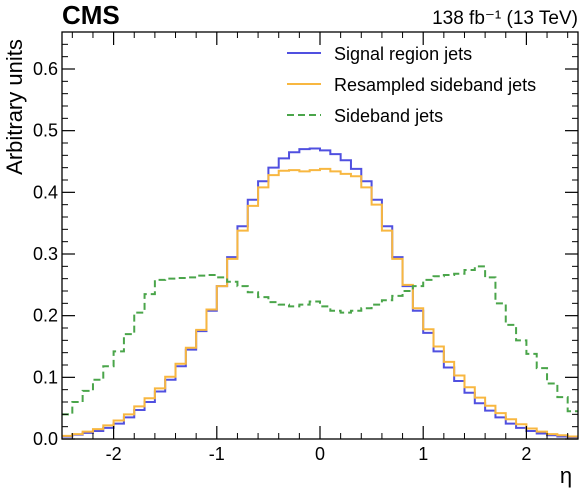 Image resolution: width=580 pixels, height=488 pixels. I want to click on x-tick-label: -1, so click(217, 454).